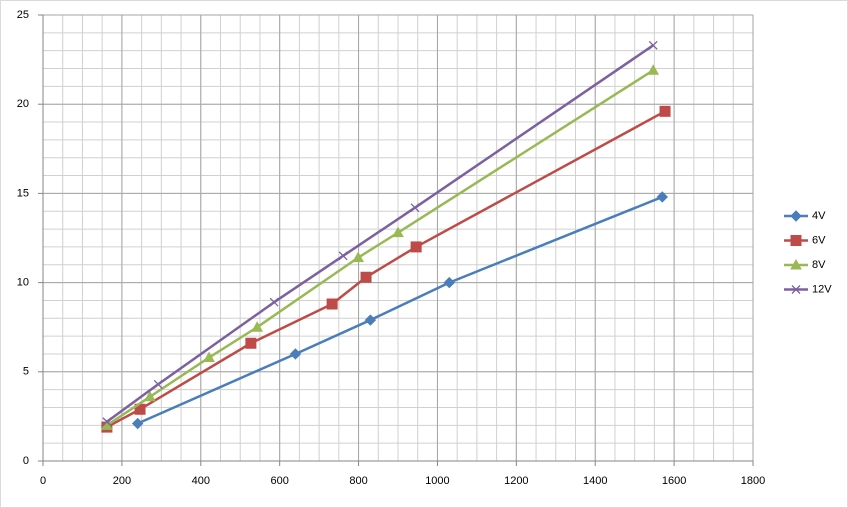 This screenshot has width=848, height=508. I want to click on legend-label: 8V, so click(819, 265).